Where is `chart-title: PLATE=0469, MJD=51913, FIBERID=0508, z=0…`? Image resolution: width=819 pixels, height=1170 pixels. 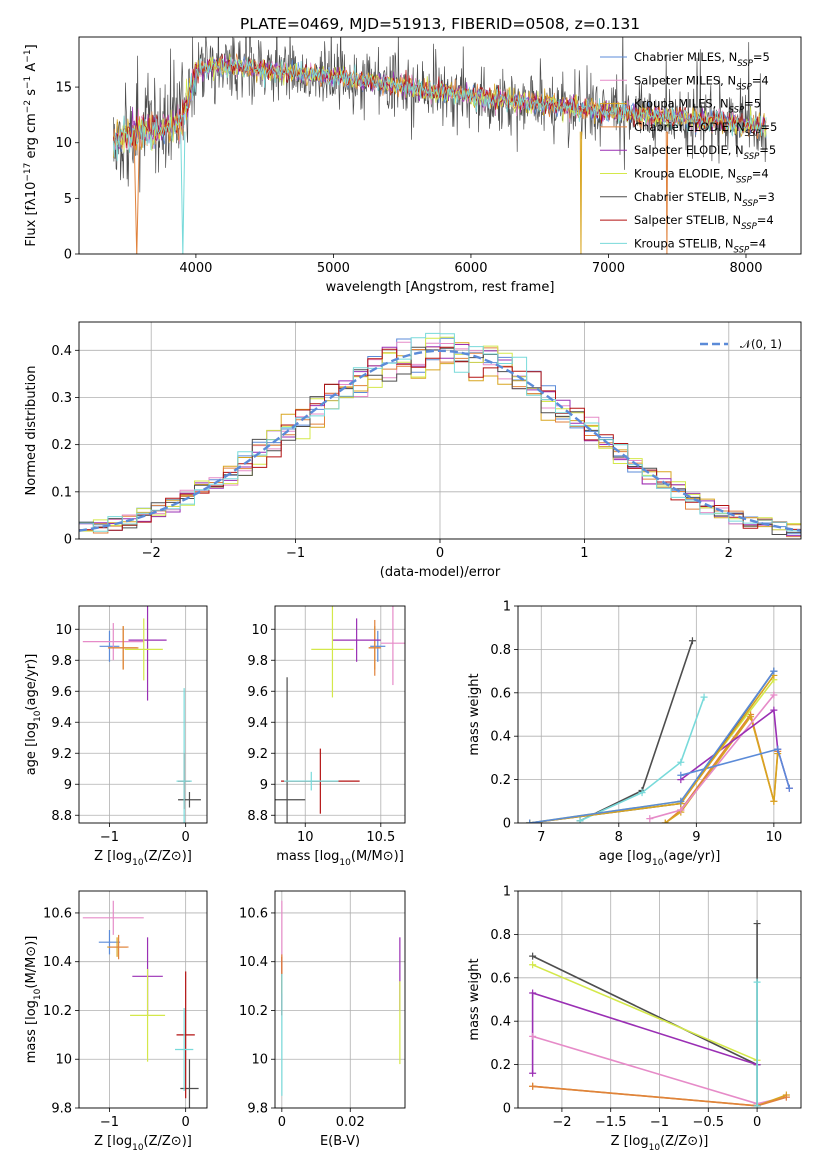 chart-title: PLATE=0469, MJD=51913, FIBERID=0508, z=0… is located at coordinates (440, 24).